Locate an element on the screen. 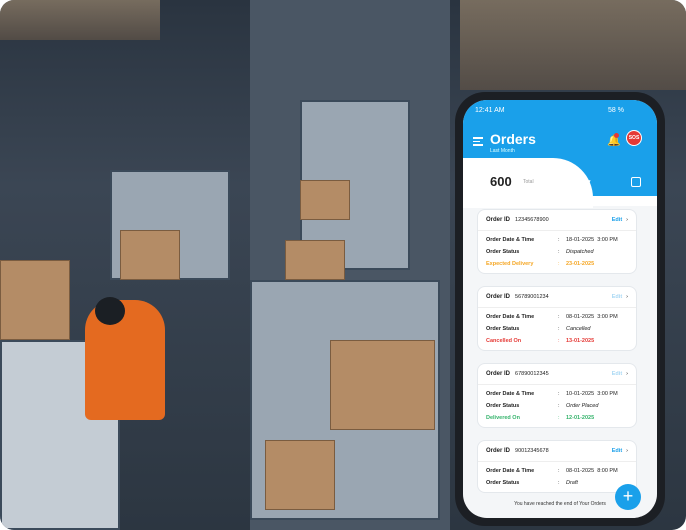 This screenshot has height=530, width=686. order-date-row: Order Date & Time:08-01-2025 3:00 PM is located at coordinates (557, 317).